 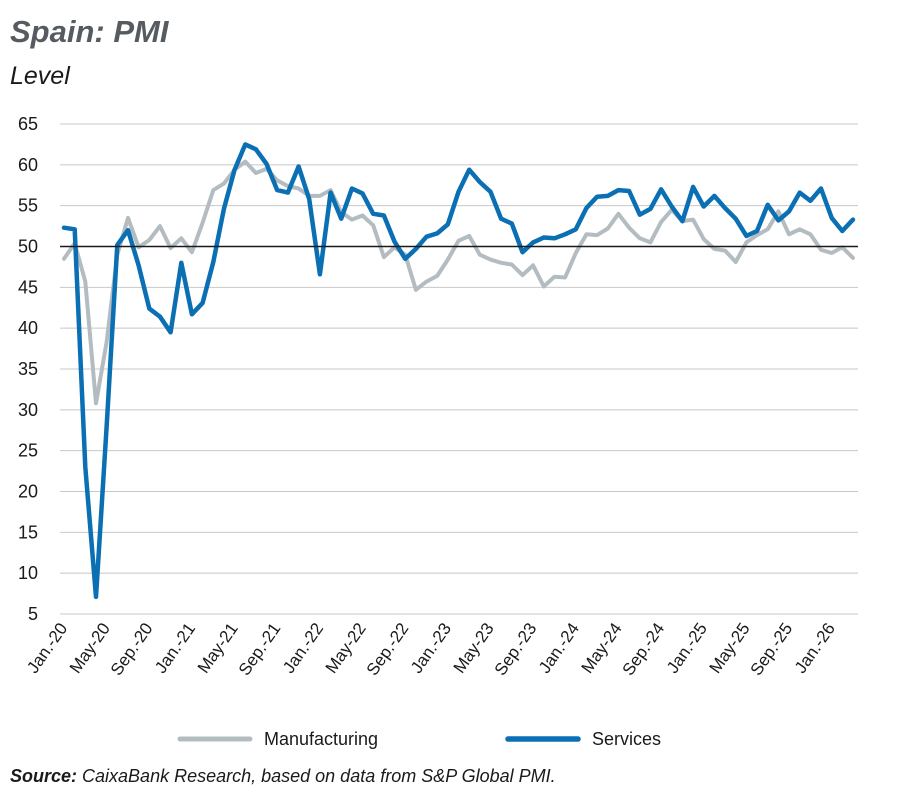 What do you see at coordinates (321, 739) in the screenshot?
I see `legend-label-manufacturing: Manufacturing` at bounding box center [321, 739].